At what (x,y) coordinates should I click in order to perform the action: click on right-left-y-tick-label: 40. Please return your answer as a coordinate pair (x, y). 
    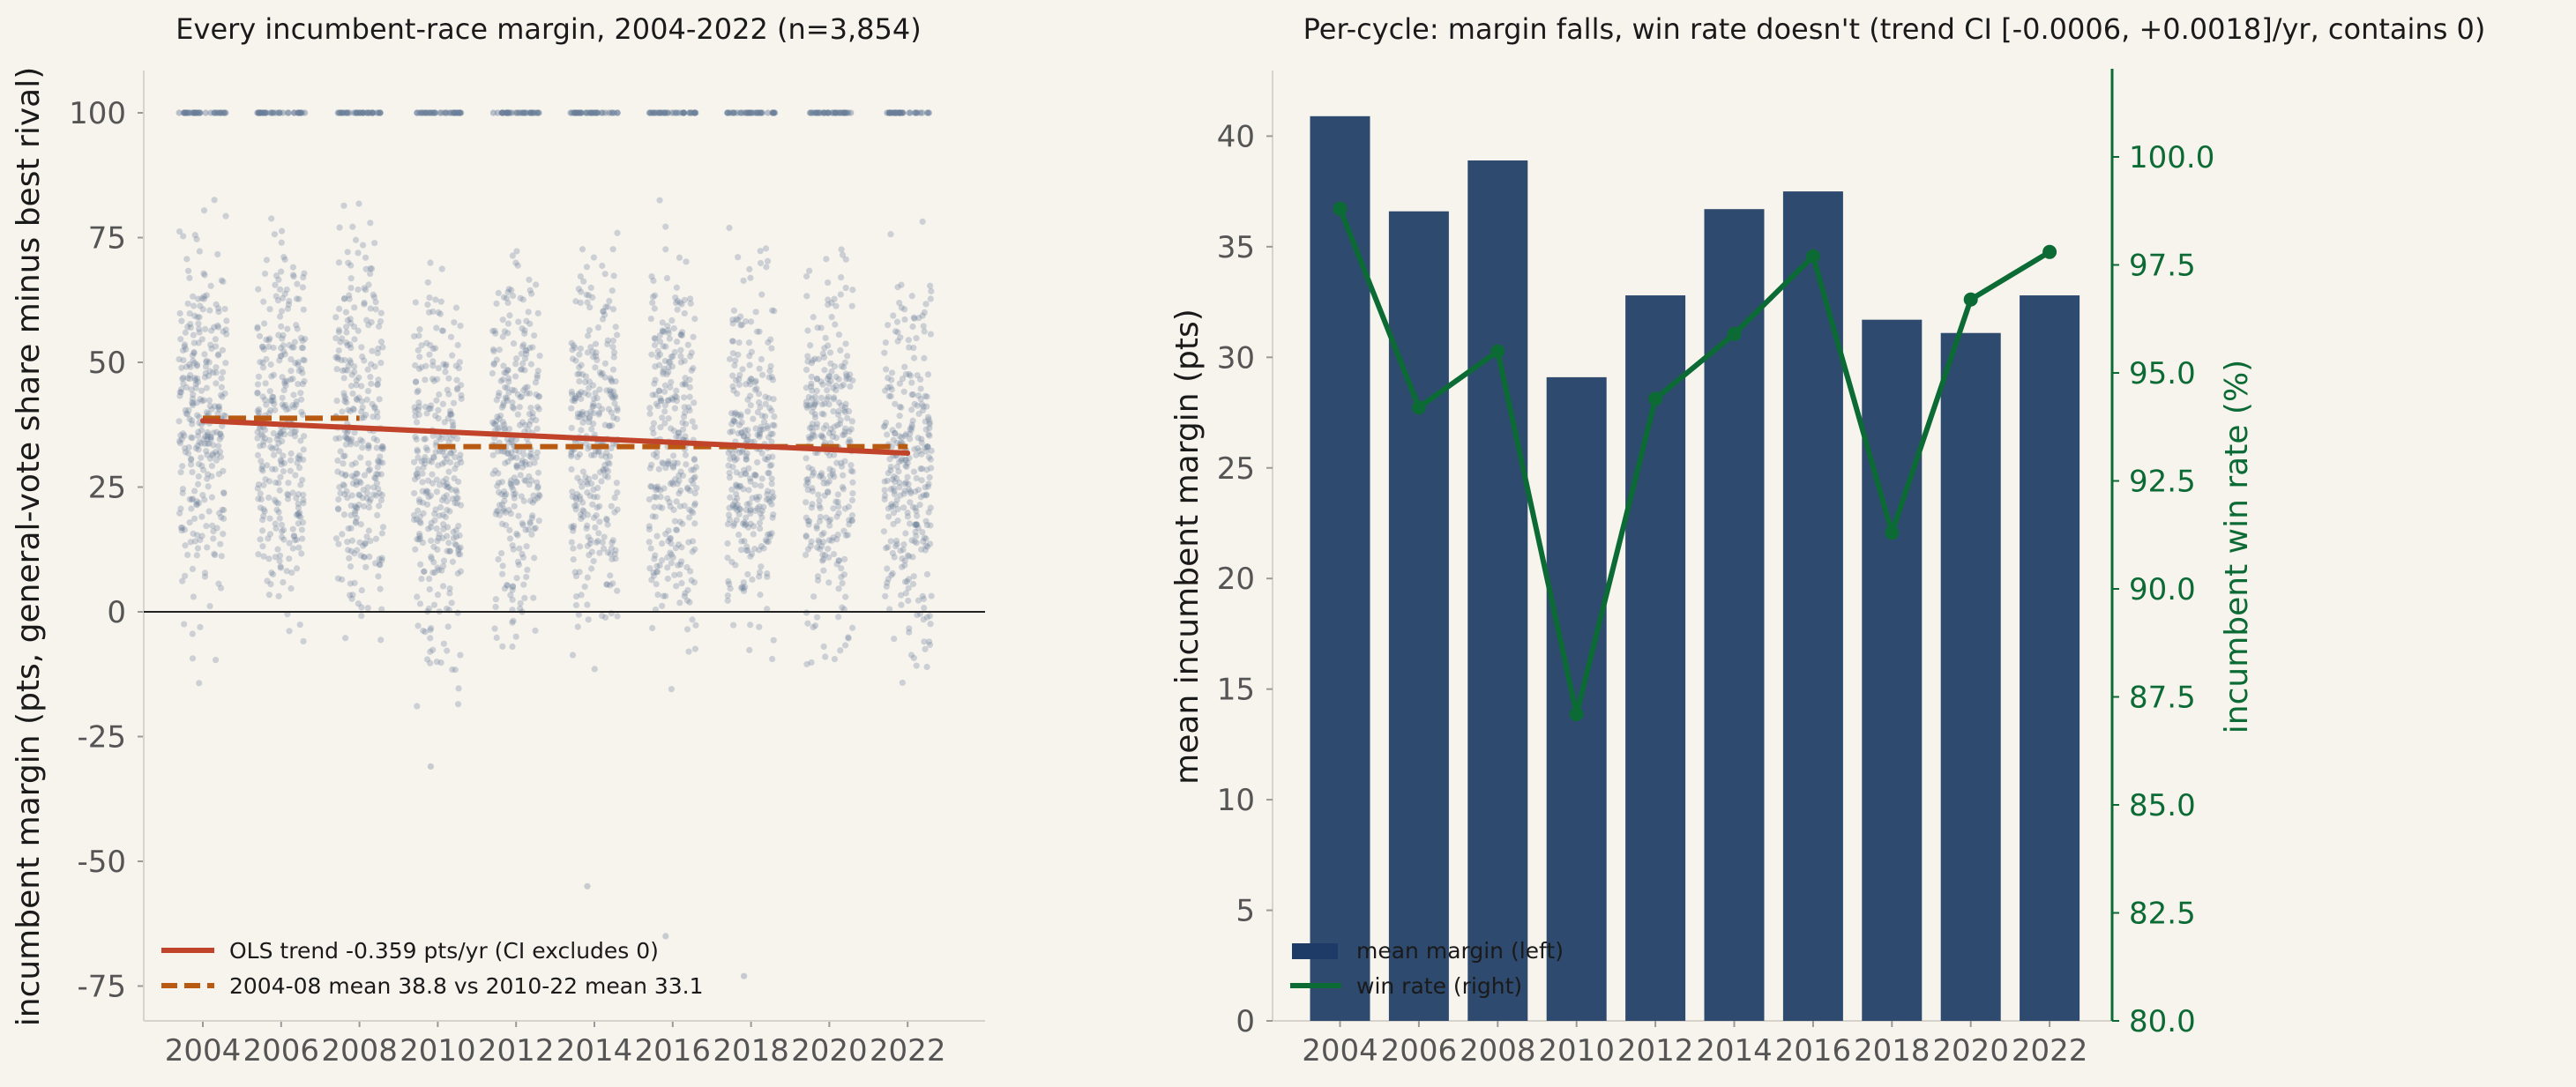
    Looking at the image, I should click on (1236, 136).